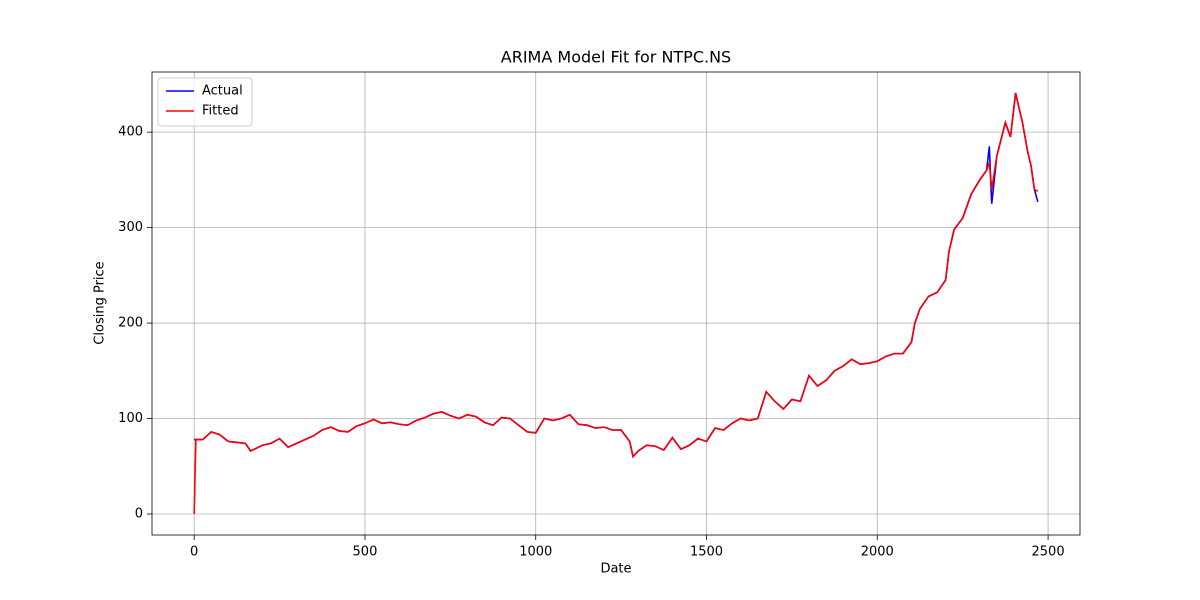 The height and width of the screenshot is (600, 1200). I want to click on y-tick-label: 100, so click(130, 418).